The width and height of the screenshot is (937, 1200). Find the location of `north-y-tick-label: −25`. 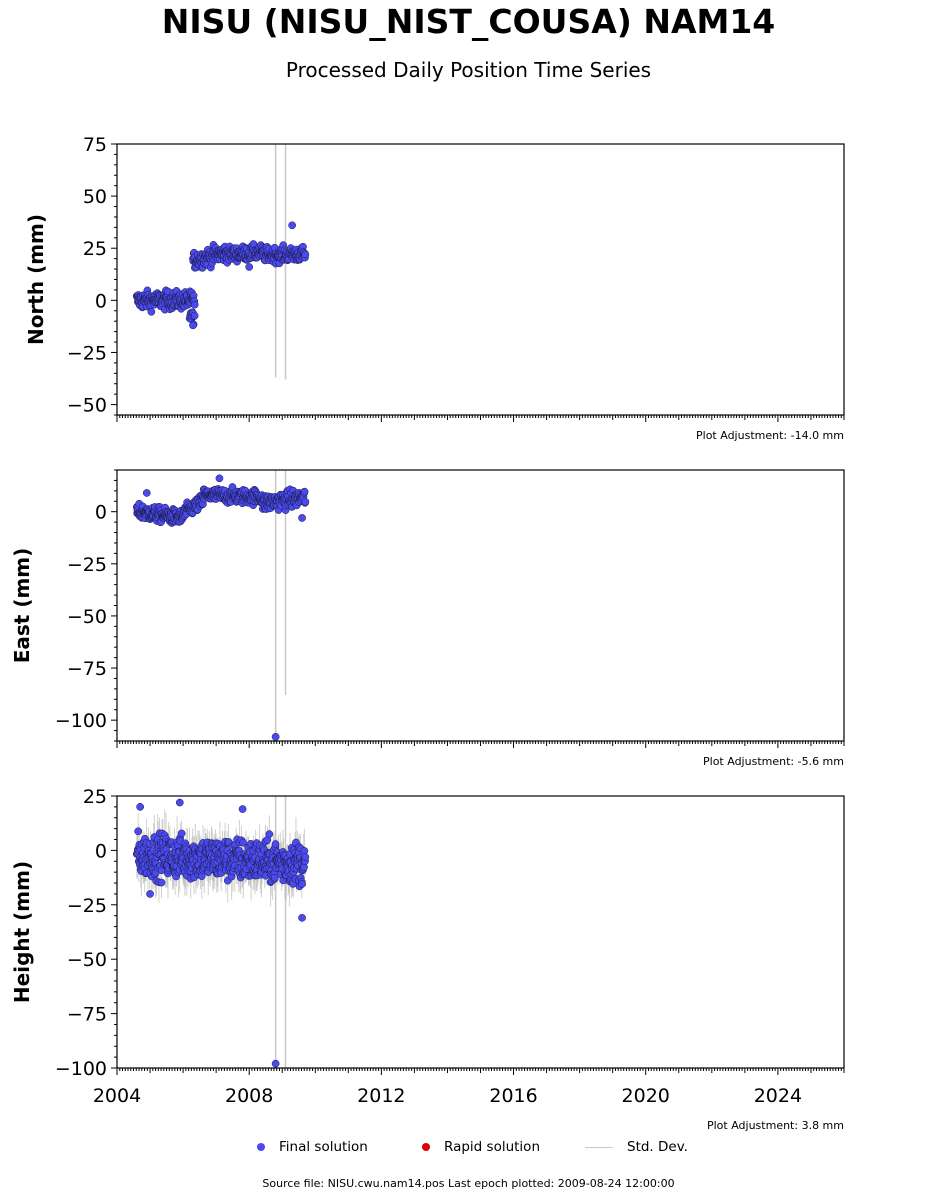

north-y-tick-label: −25 is located at coordinates (87, 353).